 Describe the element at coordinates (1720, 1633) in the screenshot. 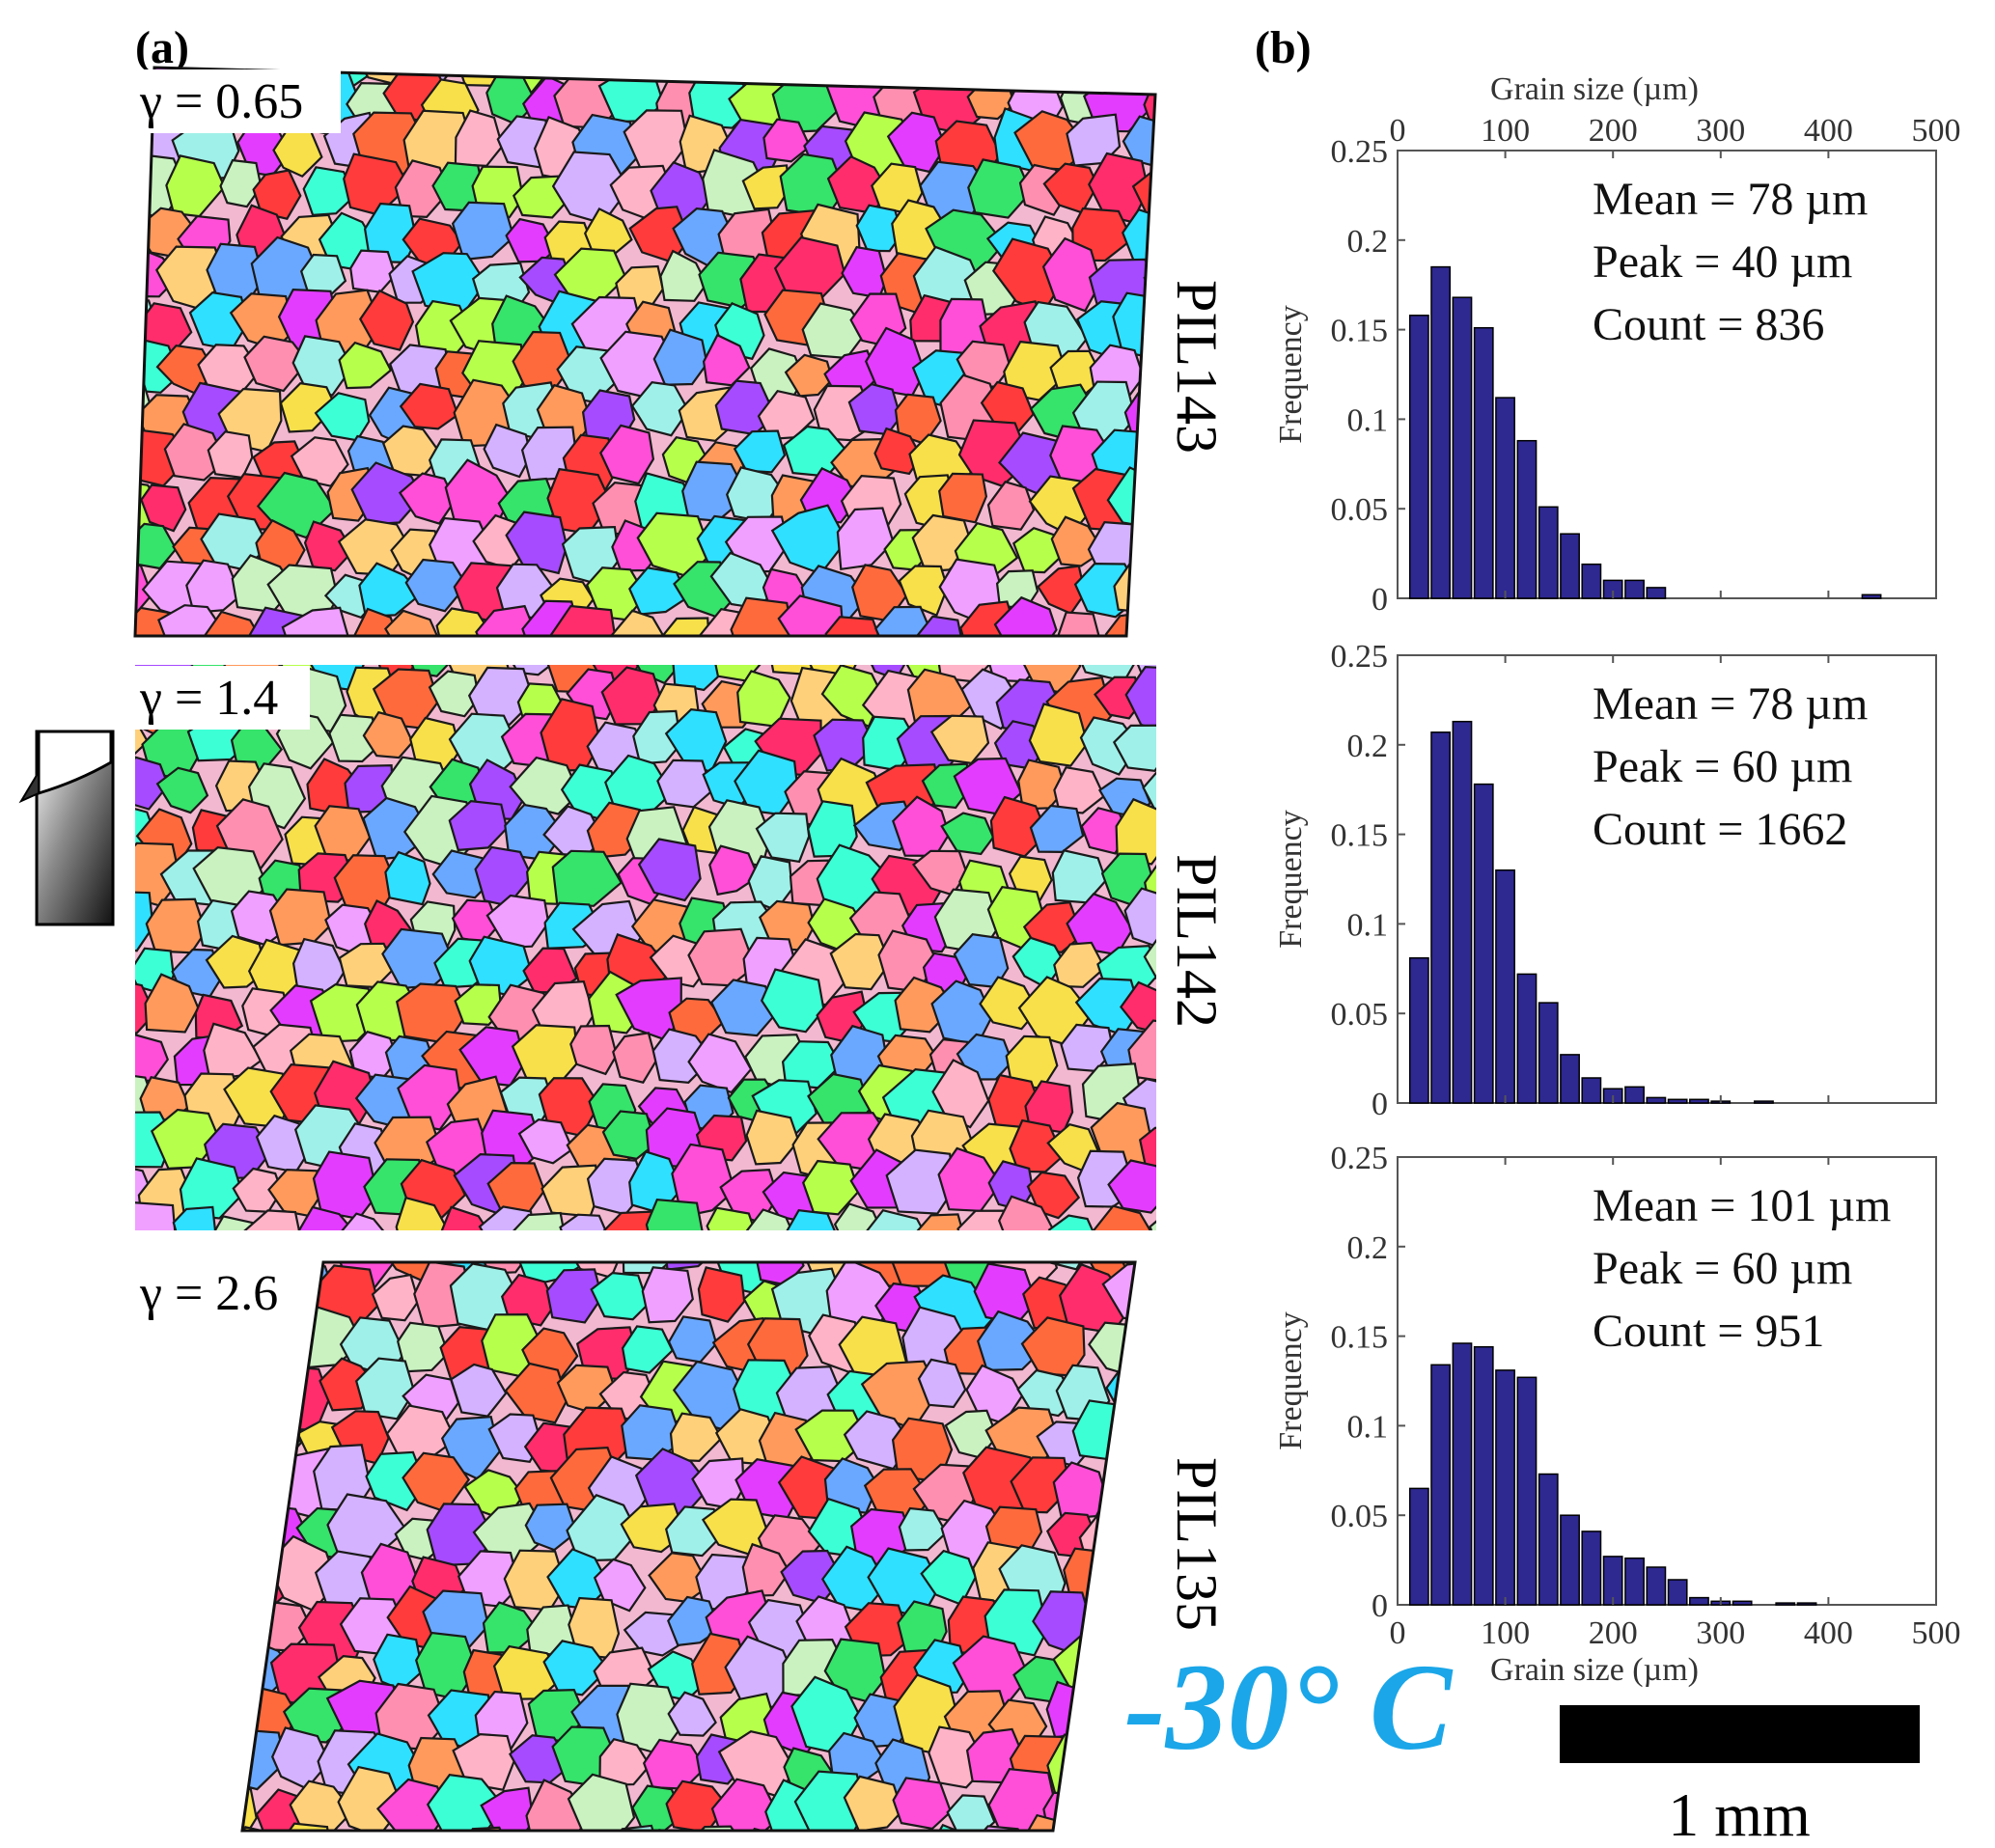

I see `x-tick-label: 300` at that location.